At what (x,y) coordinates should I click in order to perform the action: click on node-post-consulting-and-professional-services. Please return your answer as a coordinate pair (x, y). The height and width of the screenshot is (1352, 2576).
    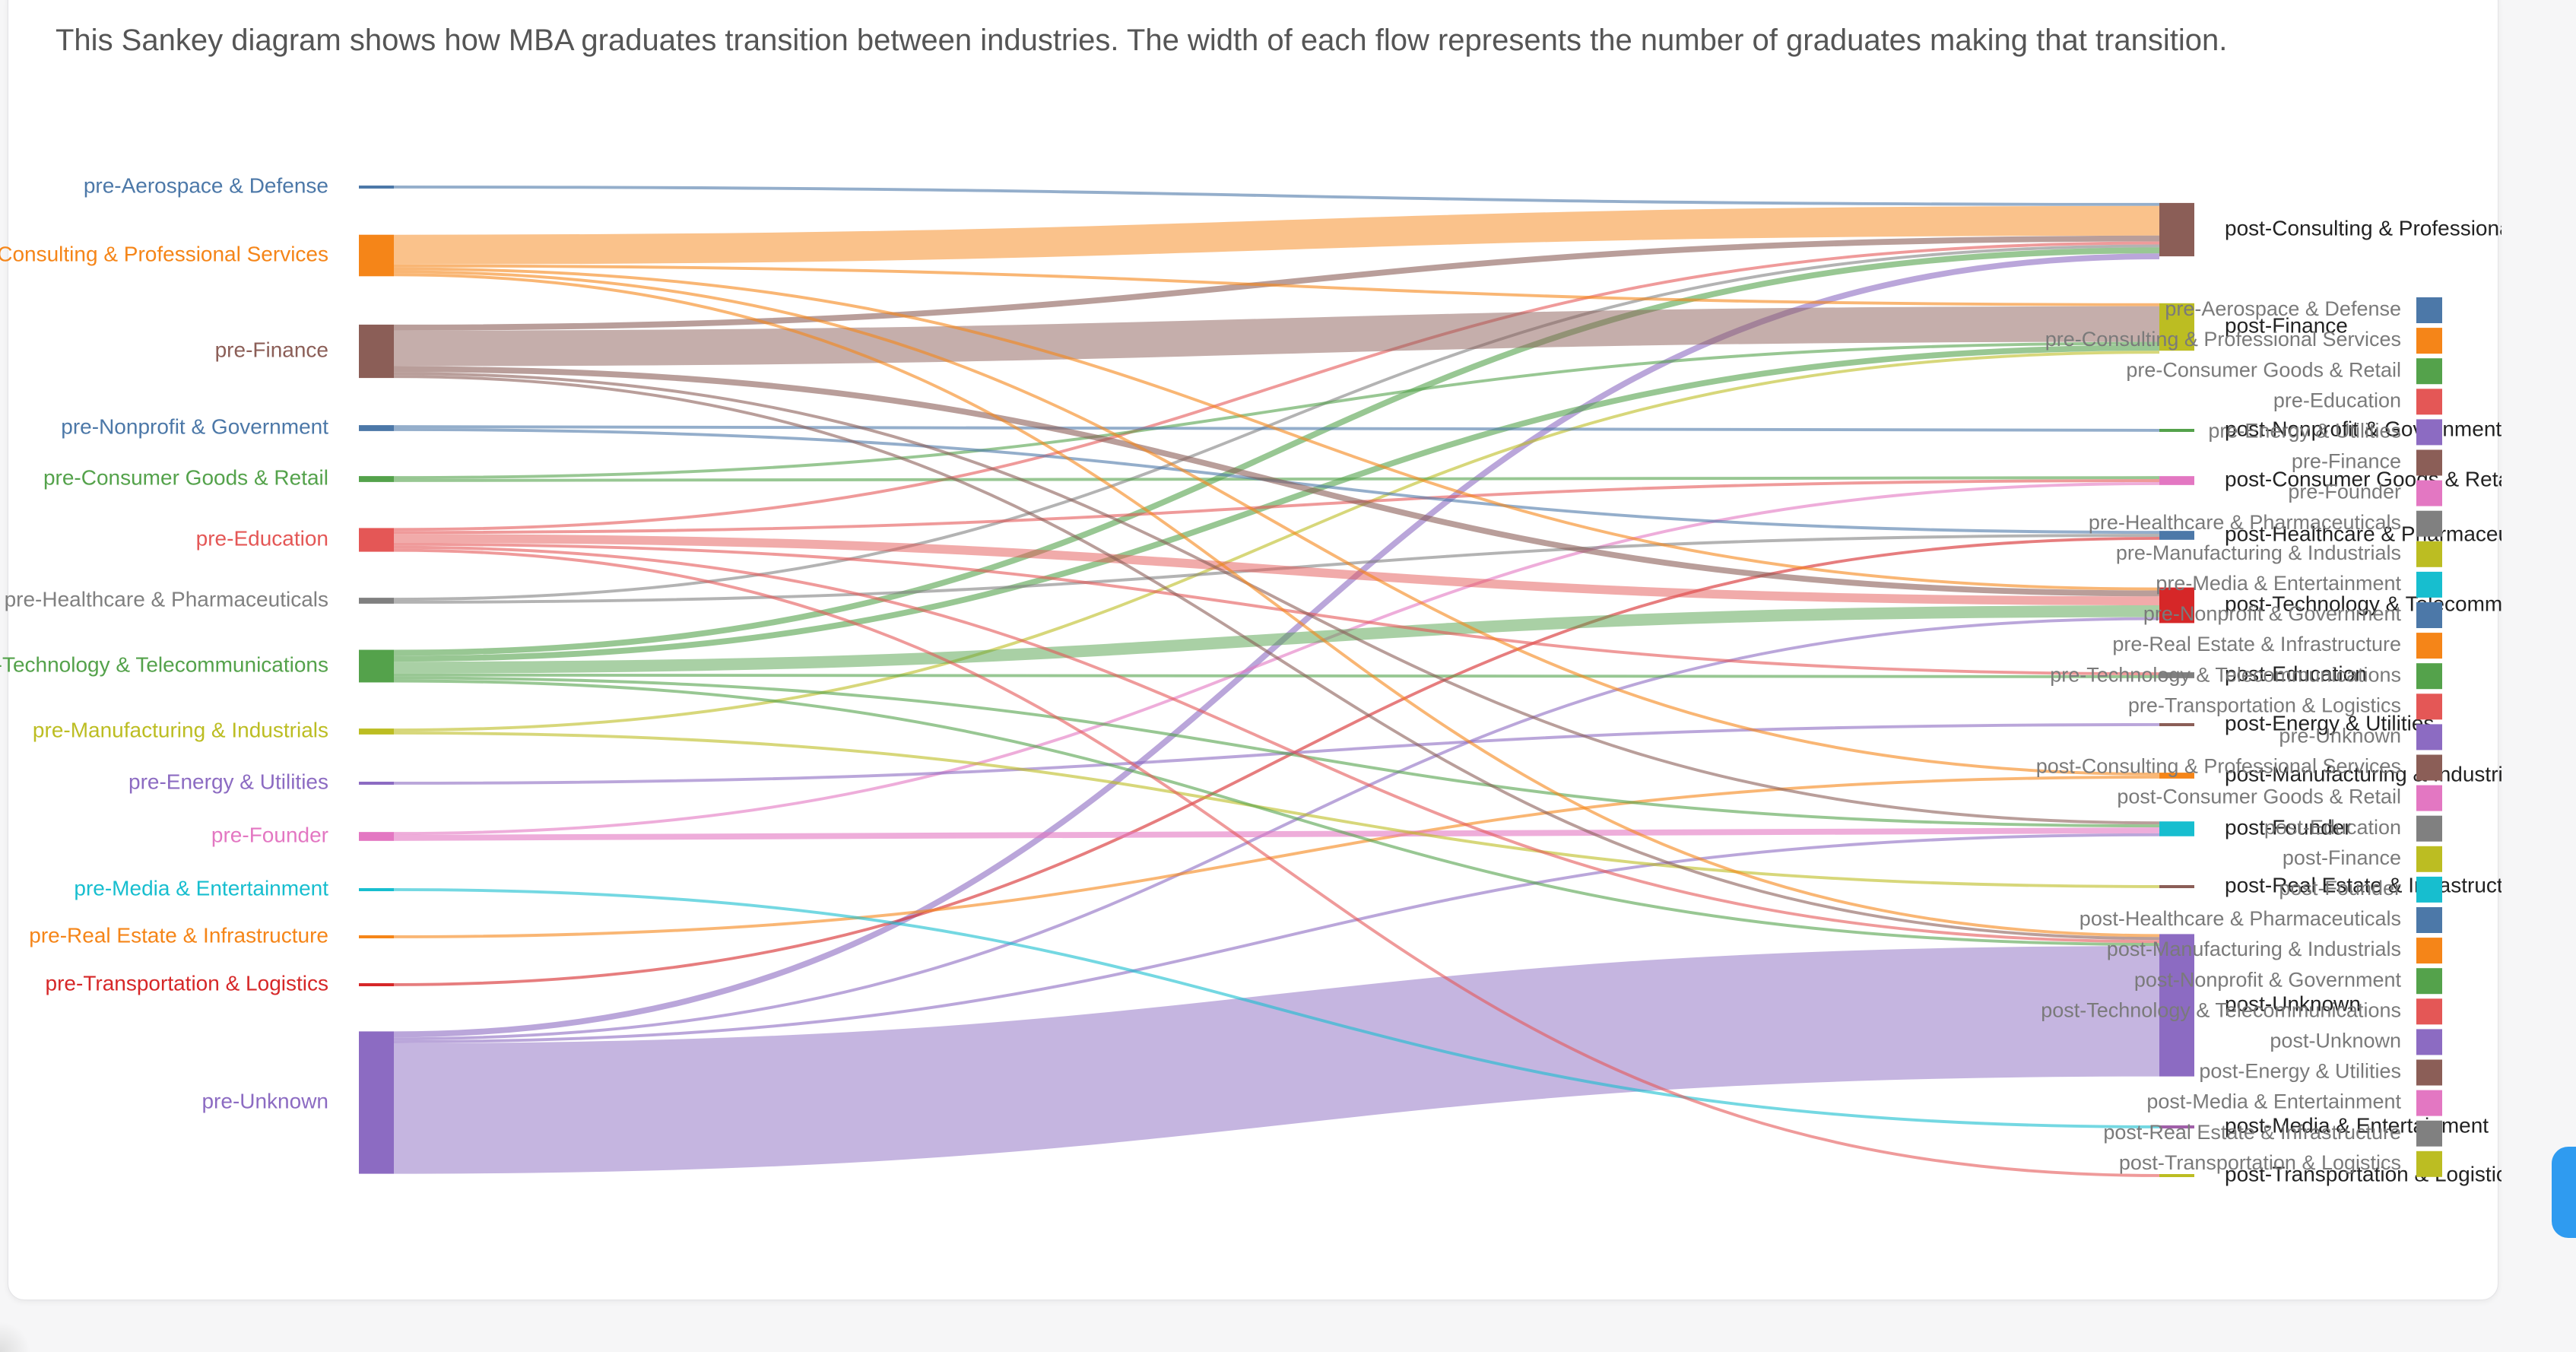
    Looking at the image, I should click on (2176, 230).